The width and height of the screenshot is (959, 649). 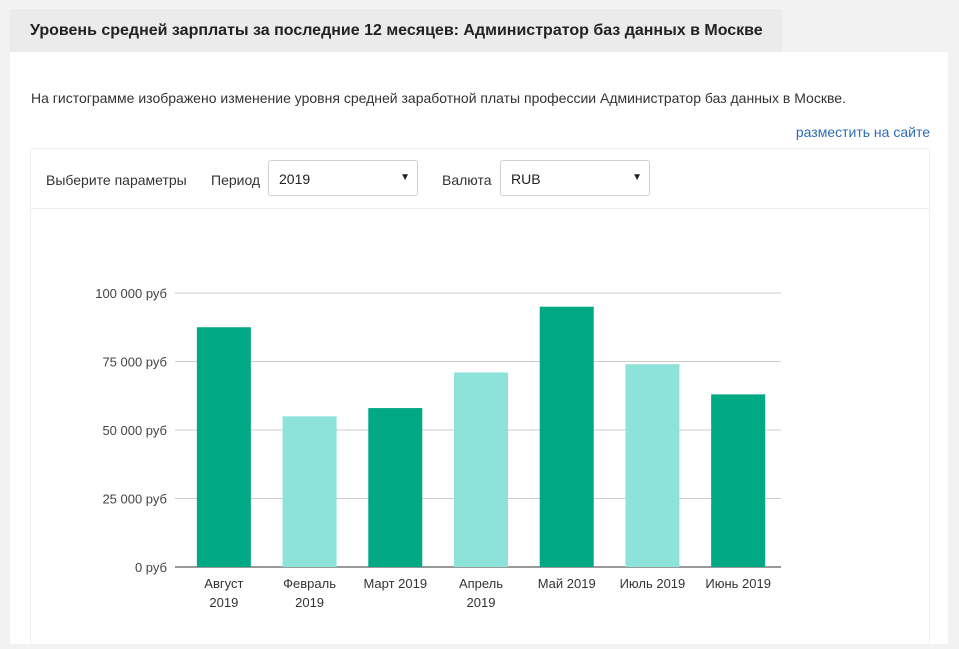 I want to click on x-tick-label: Август, so click(x=223, y=583).